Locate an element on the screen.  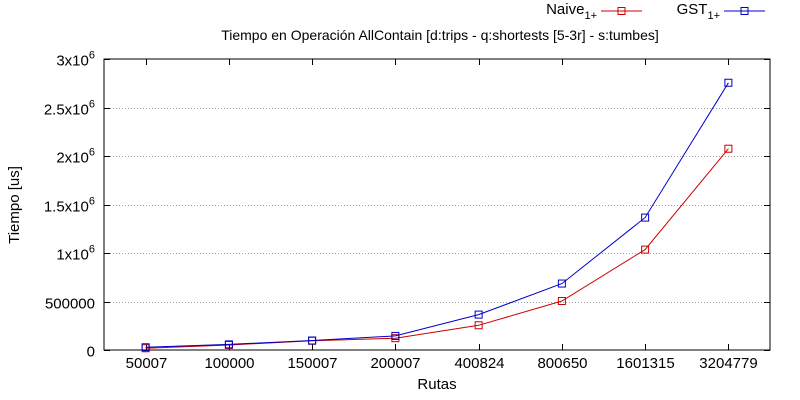
x-tick-label: 50007 is located at coordinates (147, 363).